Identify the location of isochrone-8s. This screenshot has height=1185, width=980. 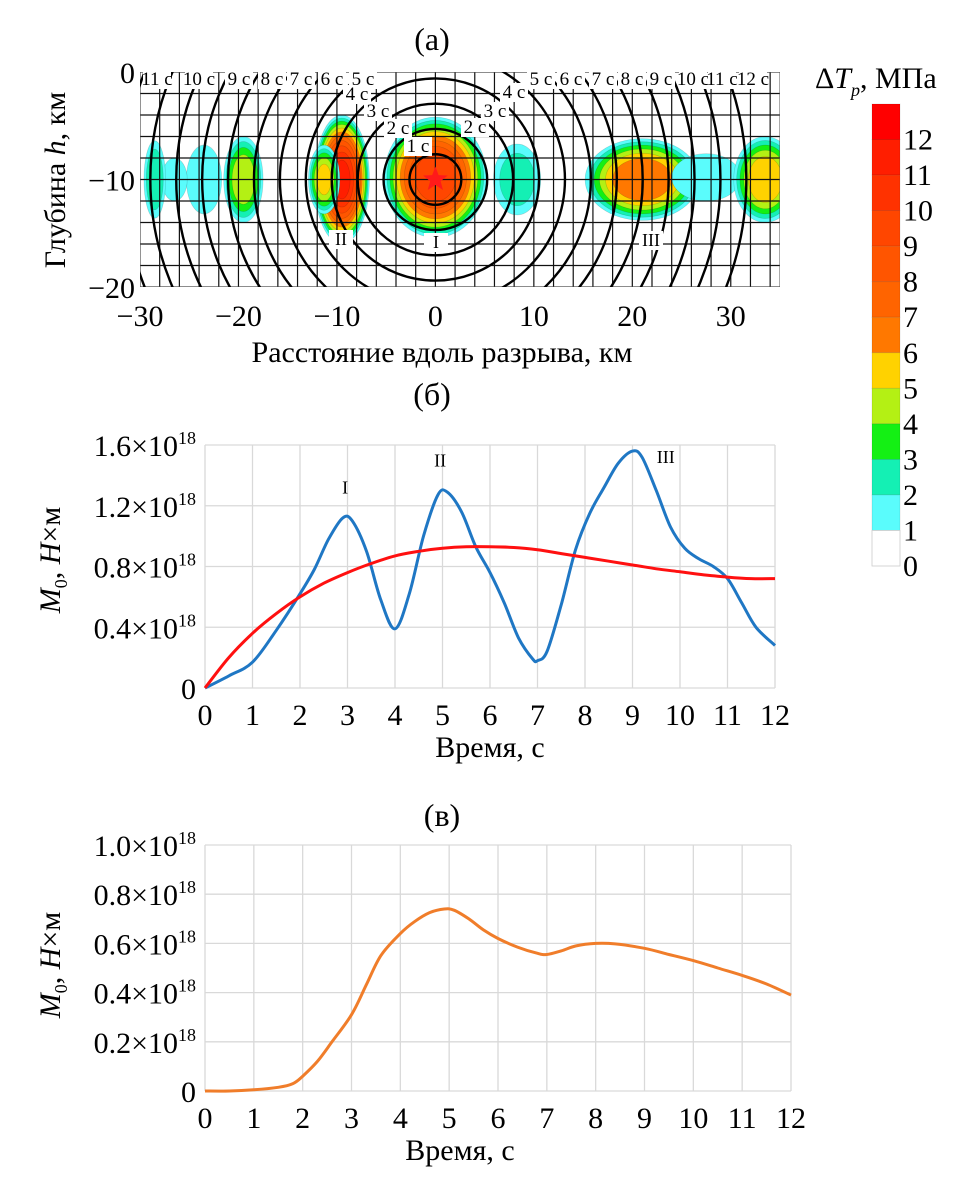
(435, 179).